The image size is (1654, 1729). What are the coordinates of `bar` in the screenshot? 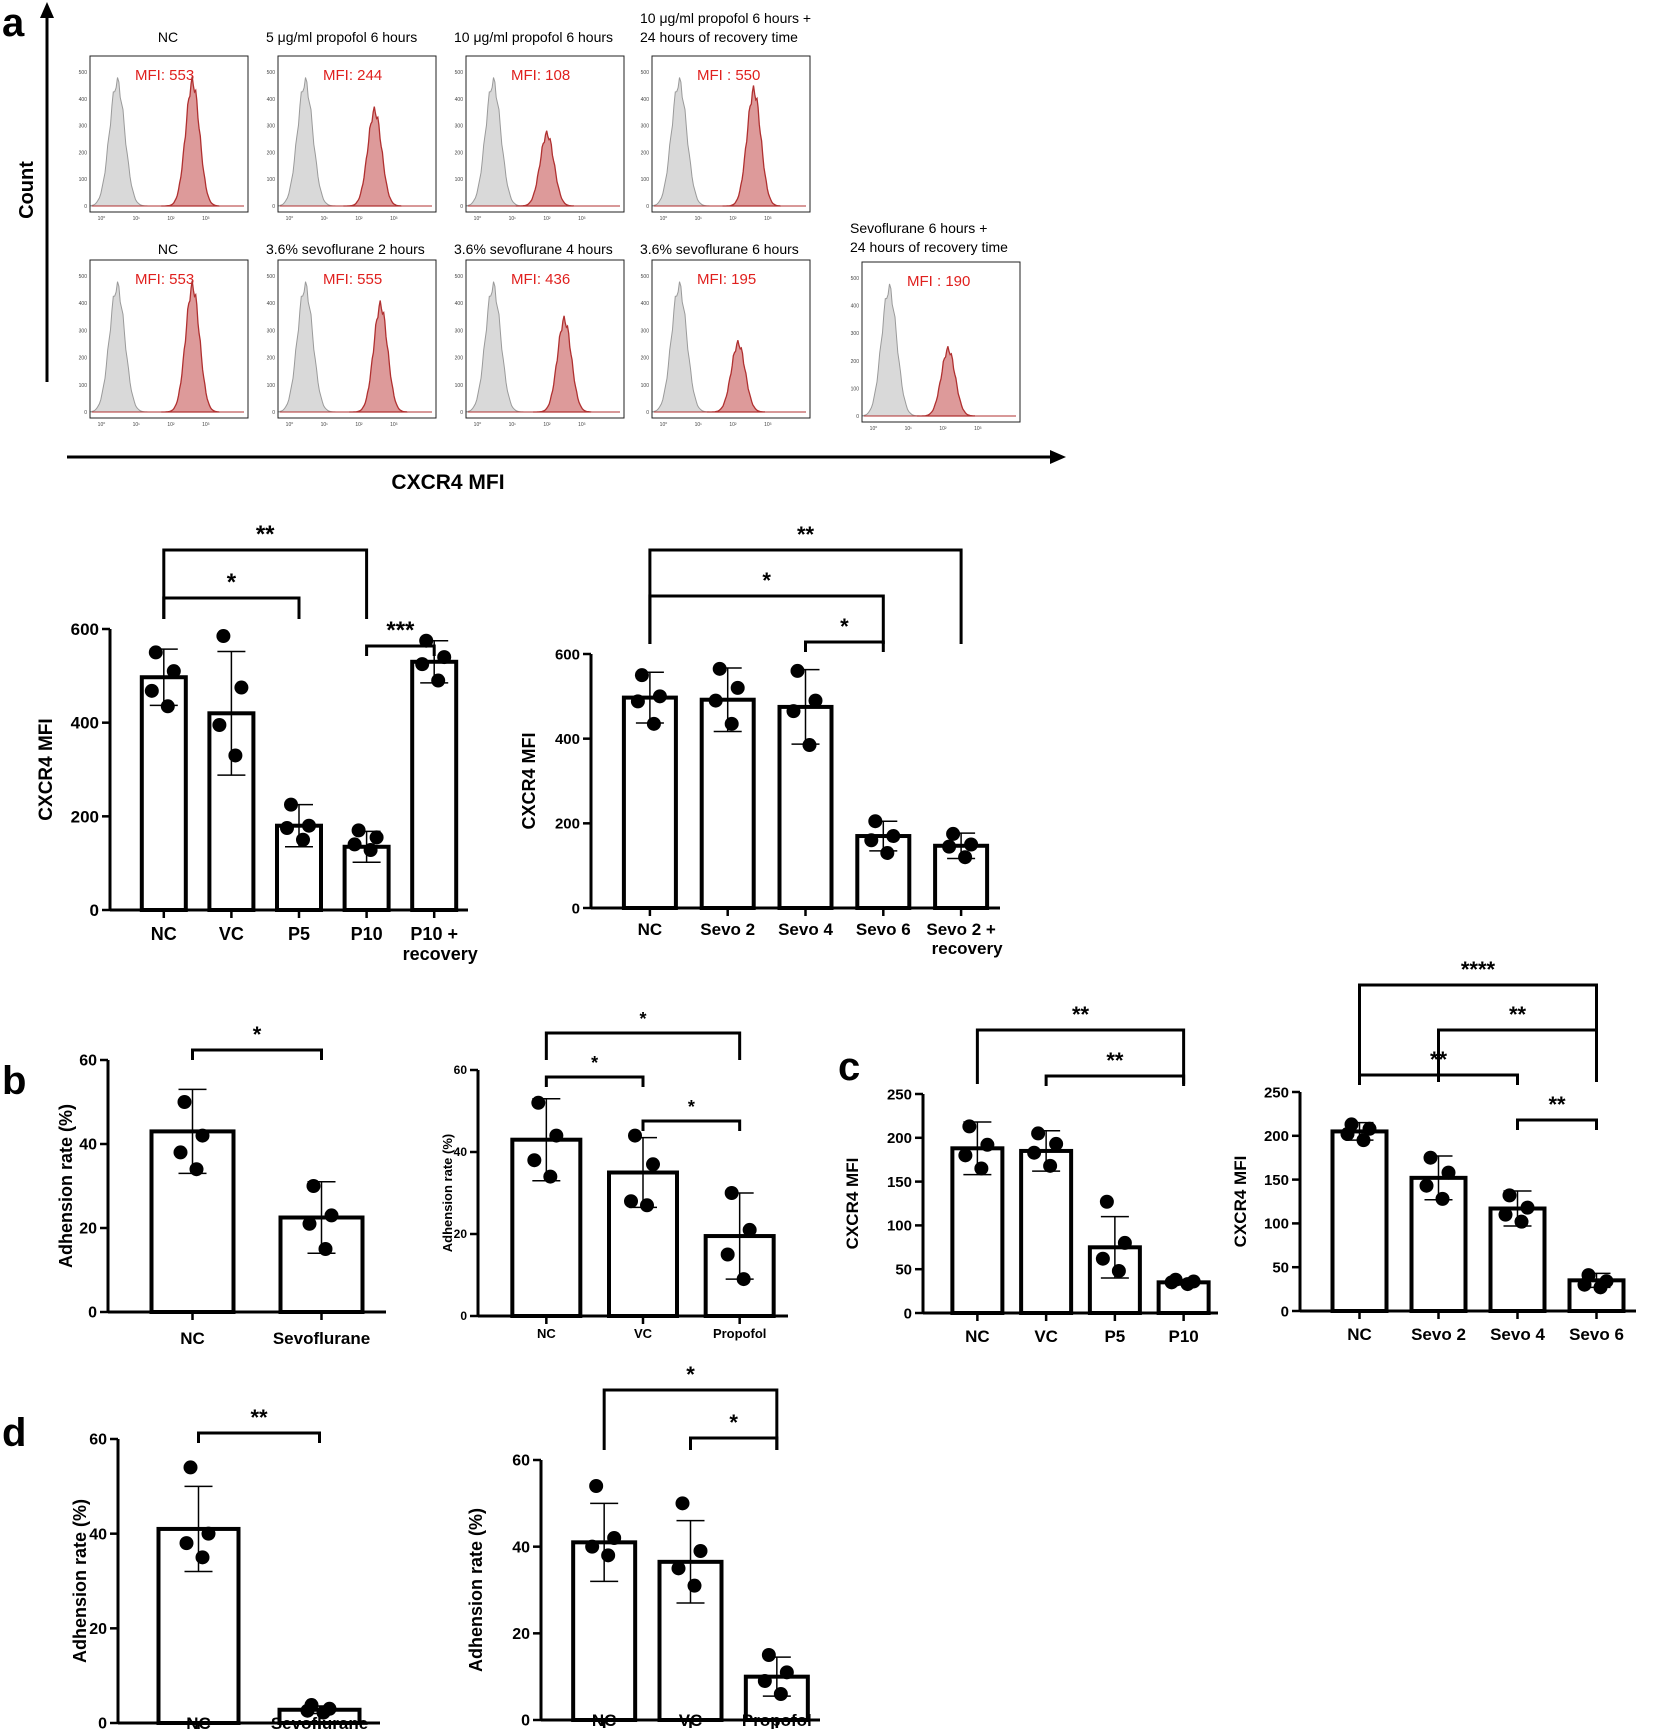 It's located at (434, 785).